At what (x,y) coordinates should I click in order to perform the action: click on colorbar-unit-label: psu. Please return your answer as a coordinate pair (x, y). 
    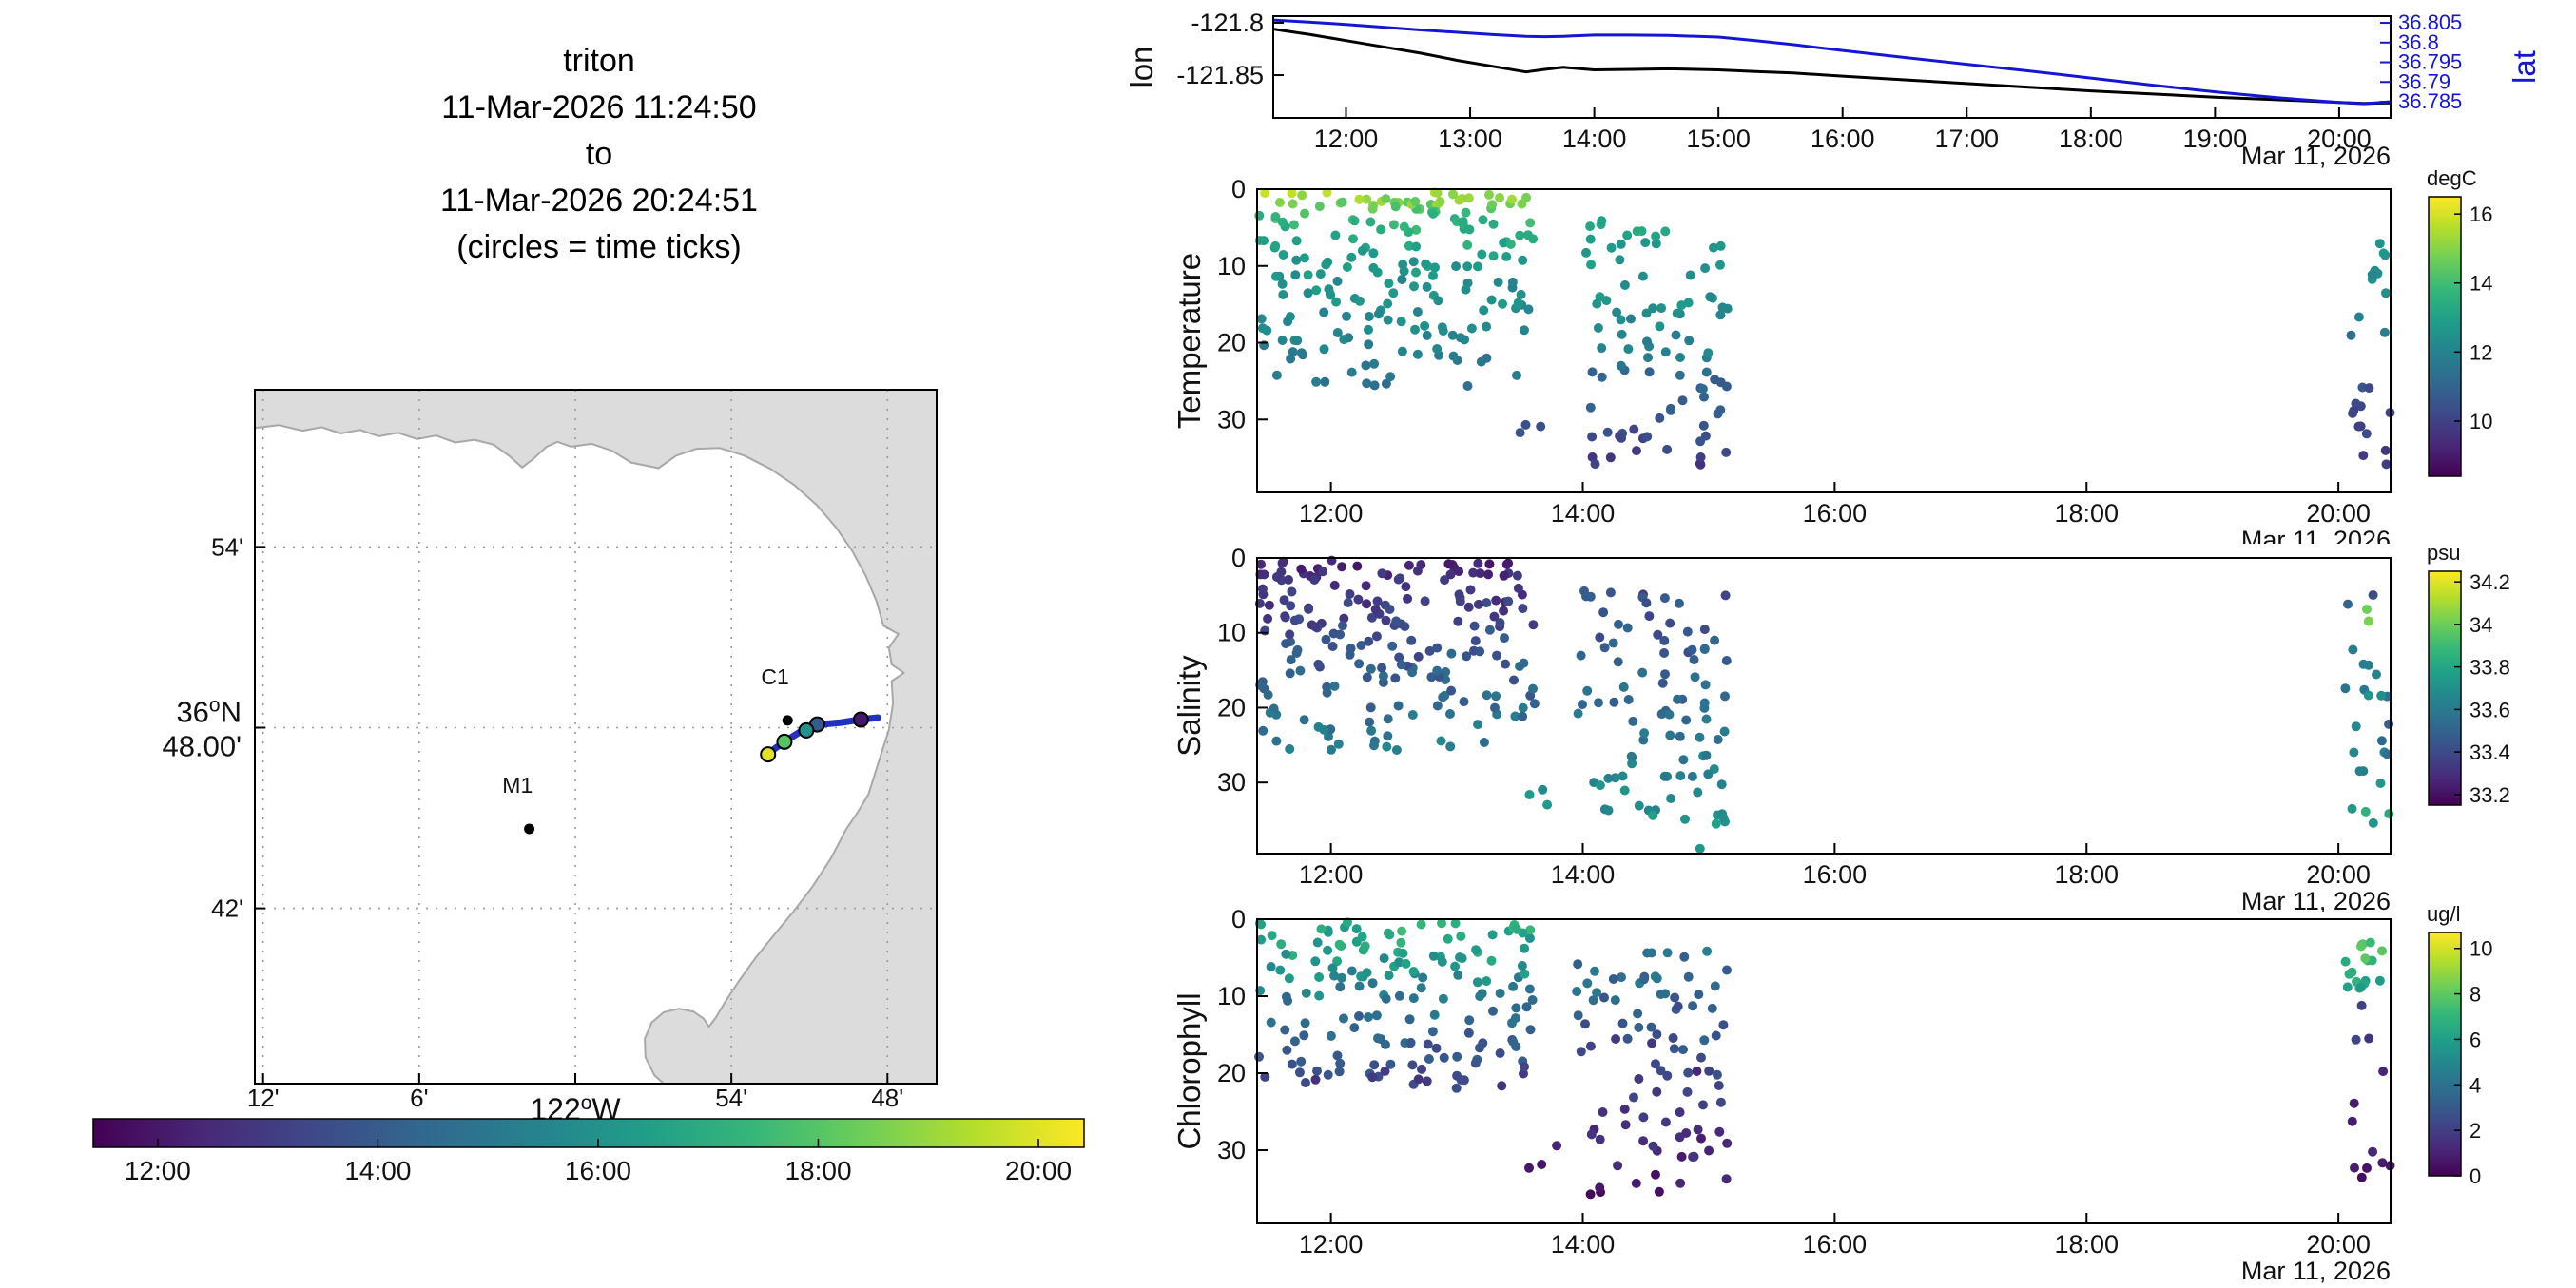
    Looking at the image, I should click on (2443, 553).